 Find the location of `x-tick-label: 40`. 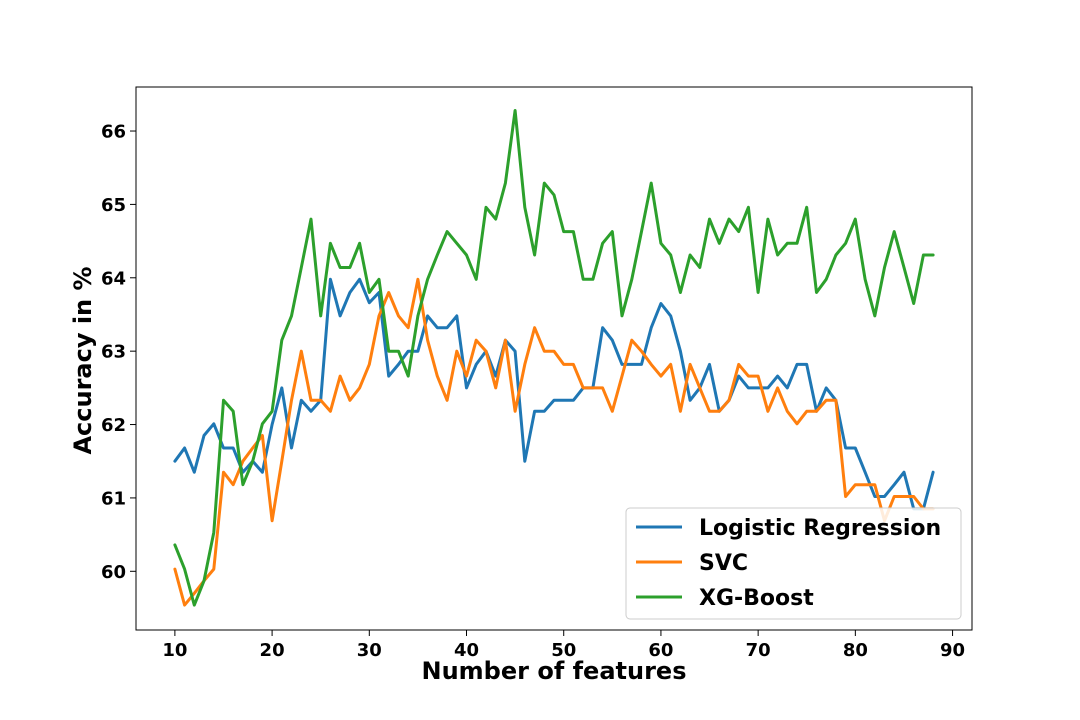

x-tick-label: 40 is located at coordinates (466, 650).